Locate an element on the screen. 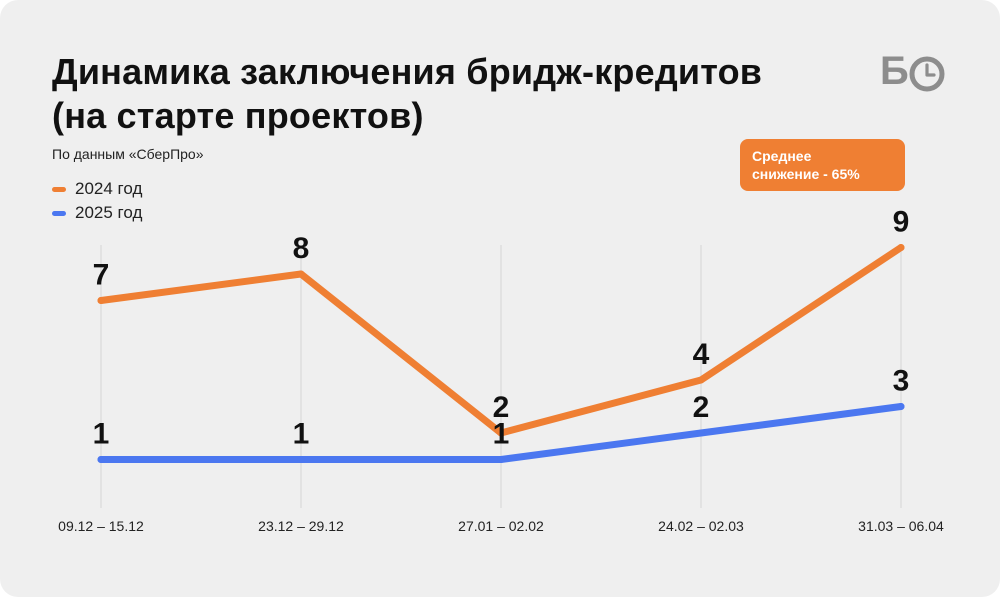 The width and height of the screenshot is (1000, 597). legend-swatch-2024 is located at coordinates (59, 189).